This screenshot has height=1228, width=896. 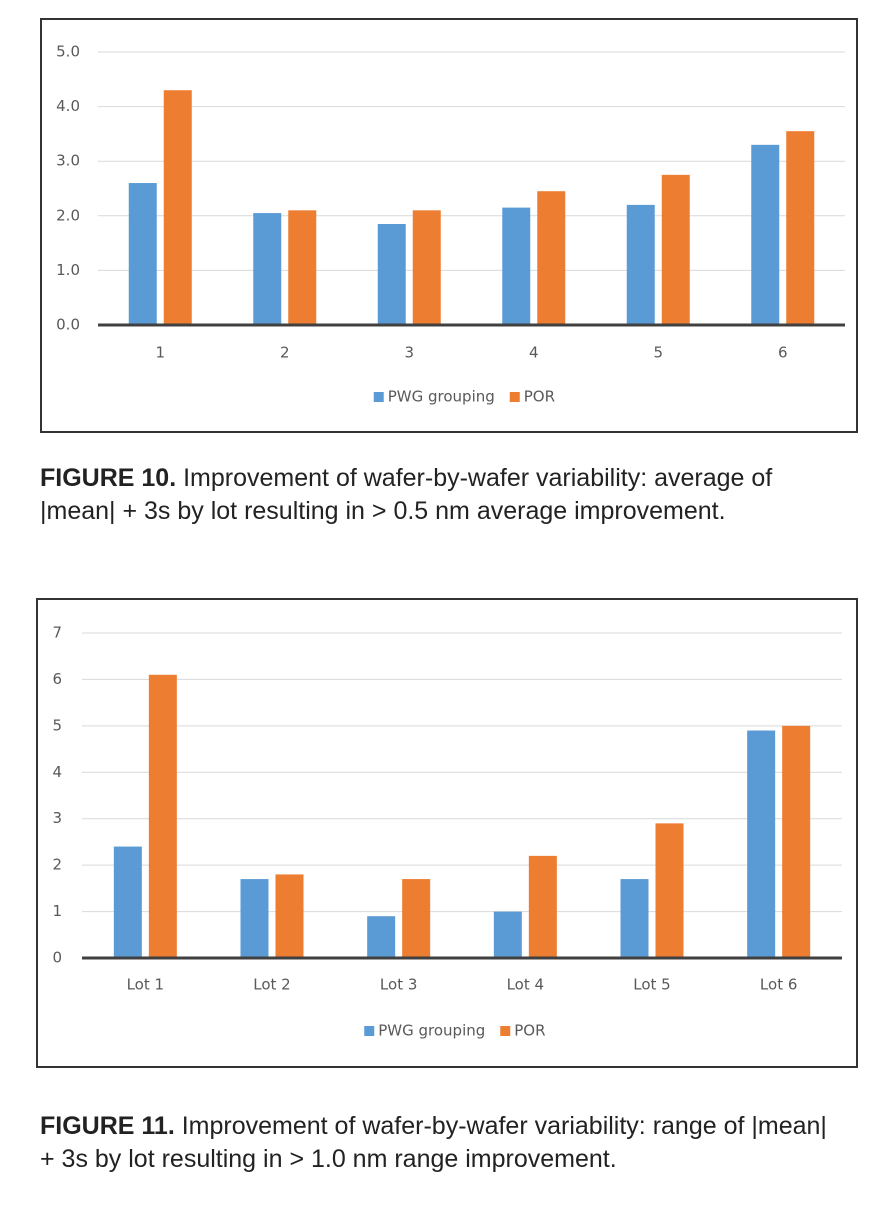 What do you see at coordinates (778, 985) in the screenshot?
I see `x-tick-label: Lot 6` at bounding box center [778, 985].